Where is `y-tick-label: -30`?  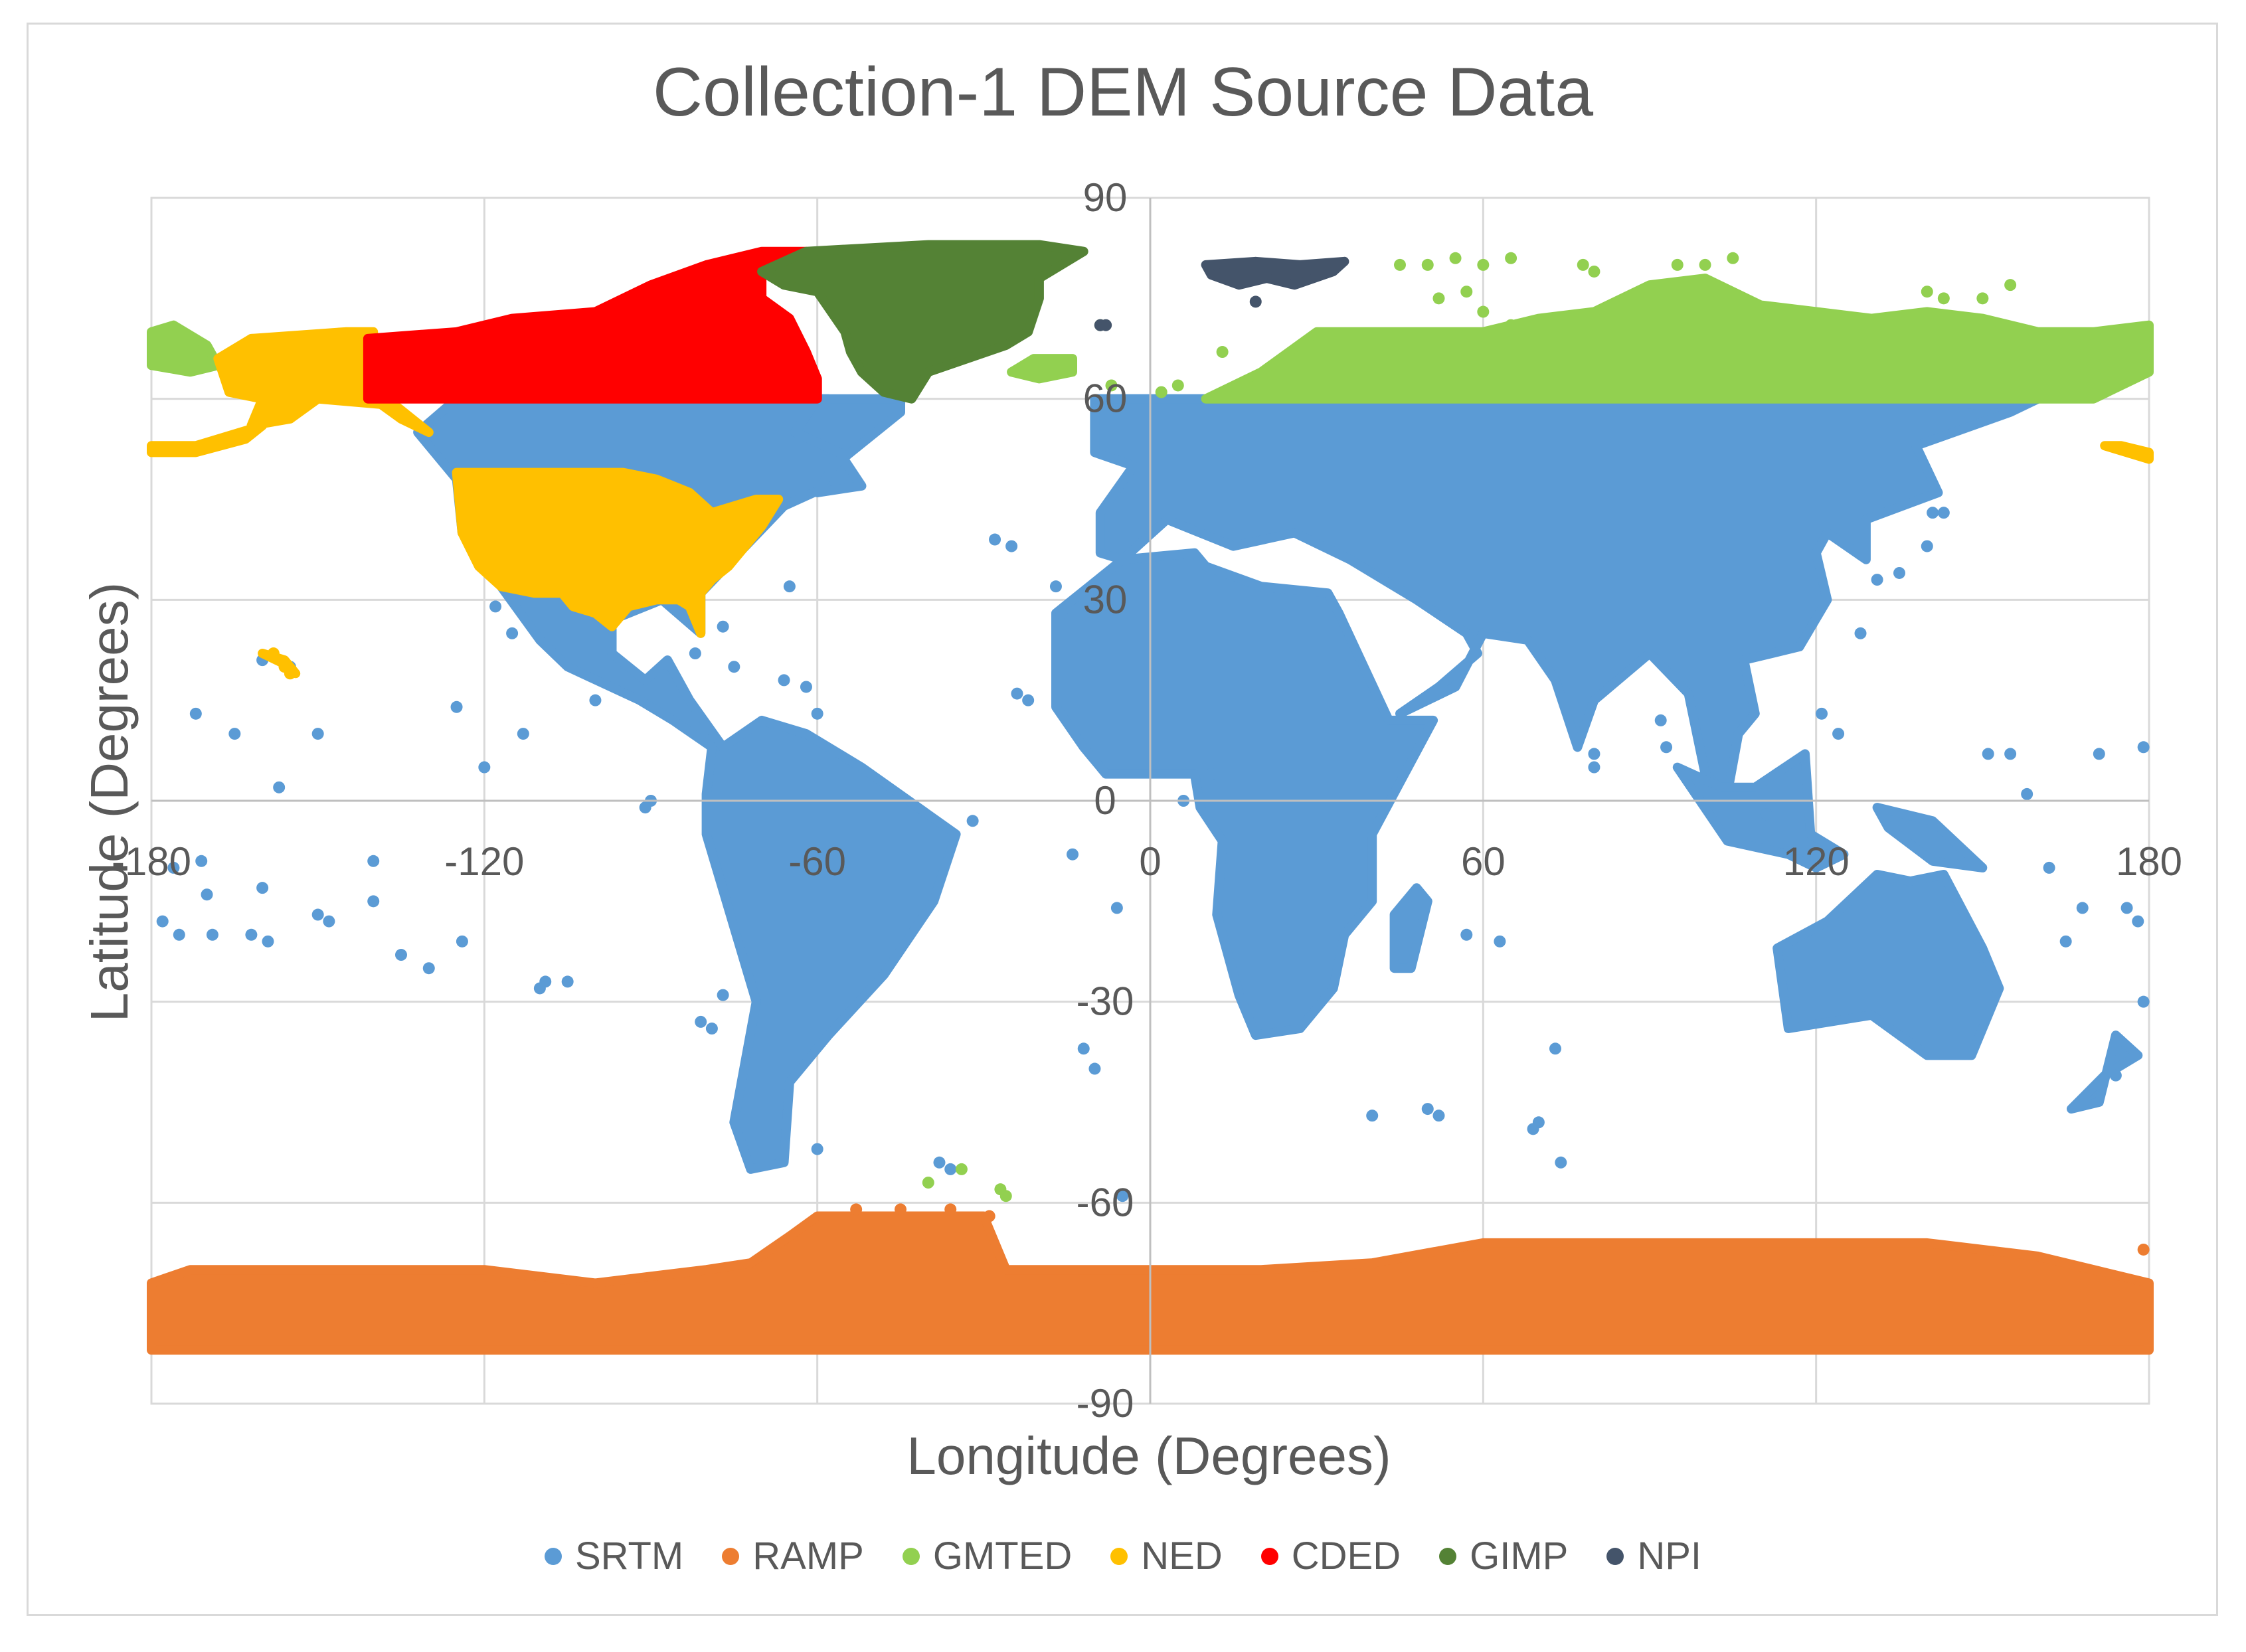
y-tick-label: -30 is located at coordinates (1105, 1001).